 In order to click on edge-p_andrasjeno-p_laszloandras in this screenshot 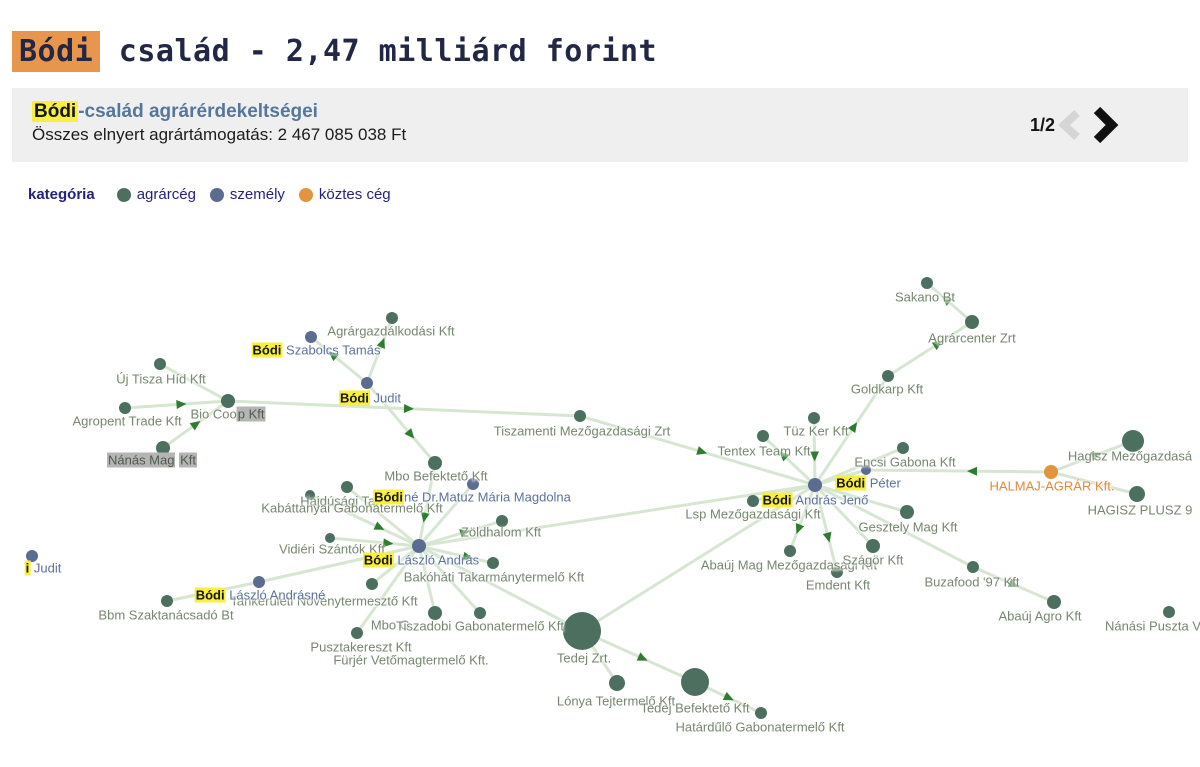, I will do `click(617, 515)`.